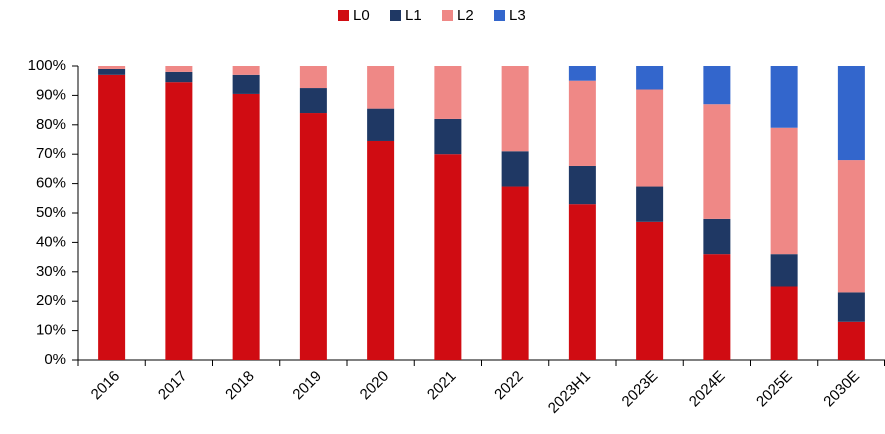 Image resolution: width=885 pixels, height=434 pixels. What do you see at coordinates (51, 94) in the screenshot?
I see `y-tick-label: 90%` at bounding box center [51, 94].